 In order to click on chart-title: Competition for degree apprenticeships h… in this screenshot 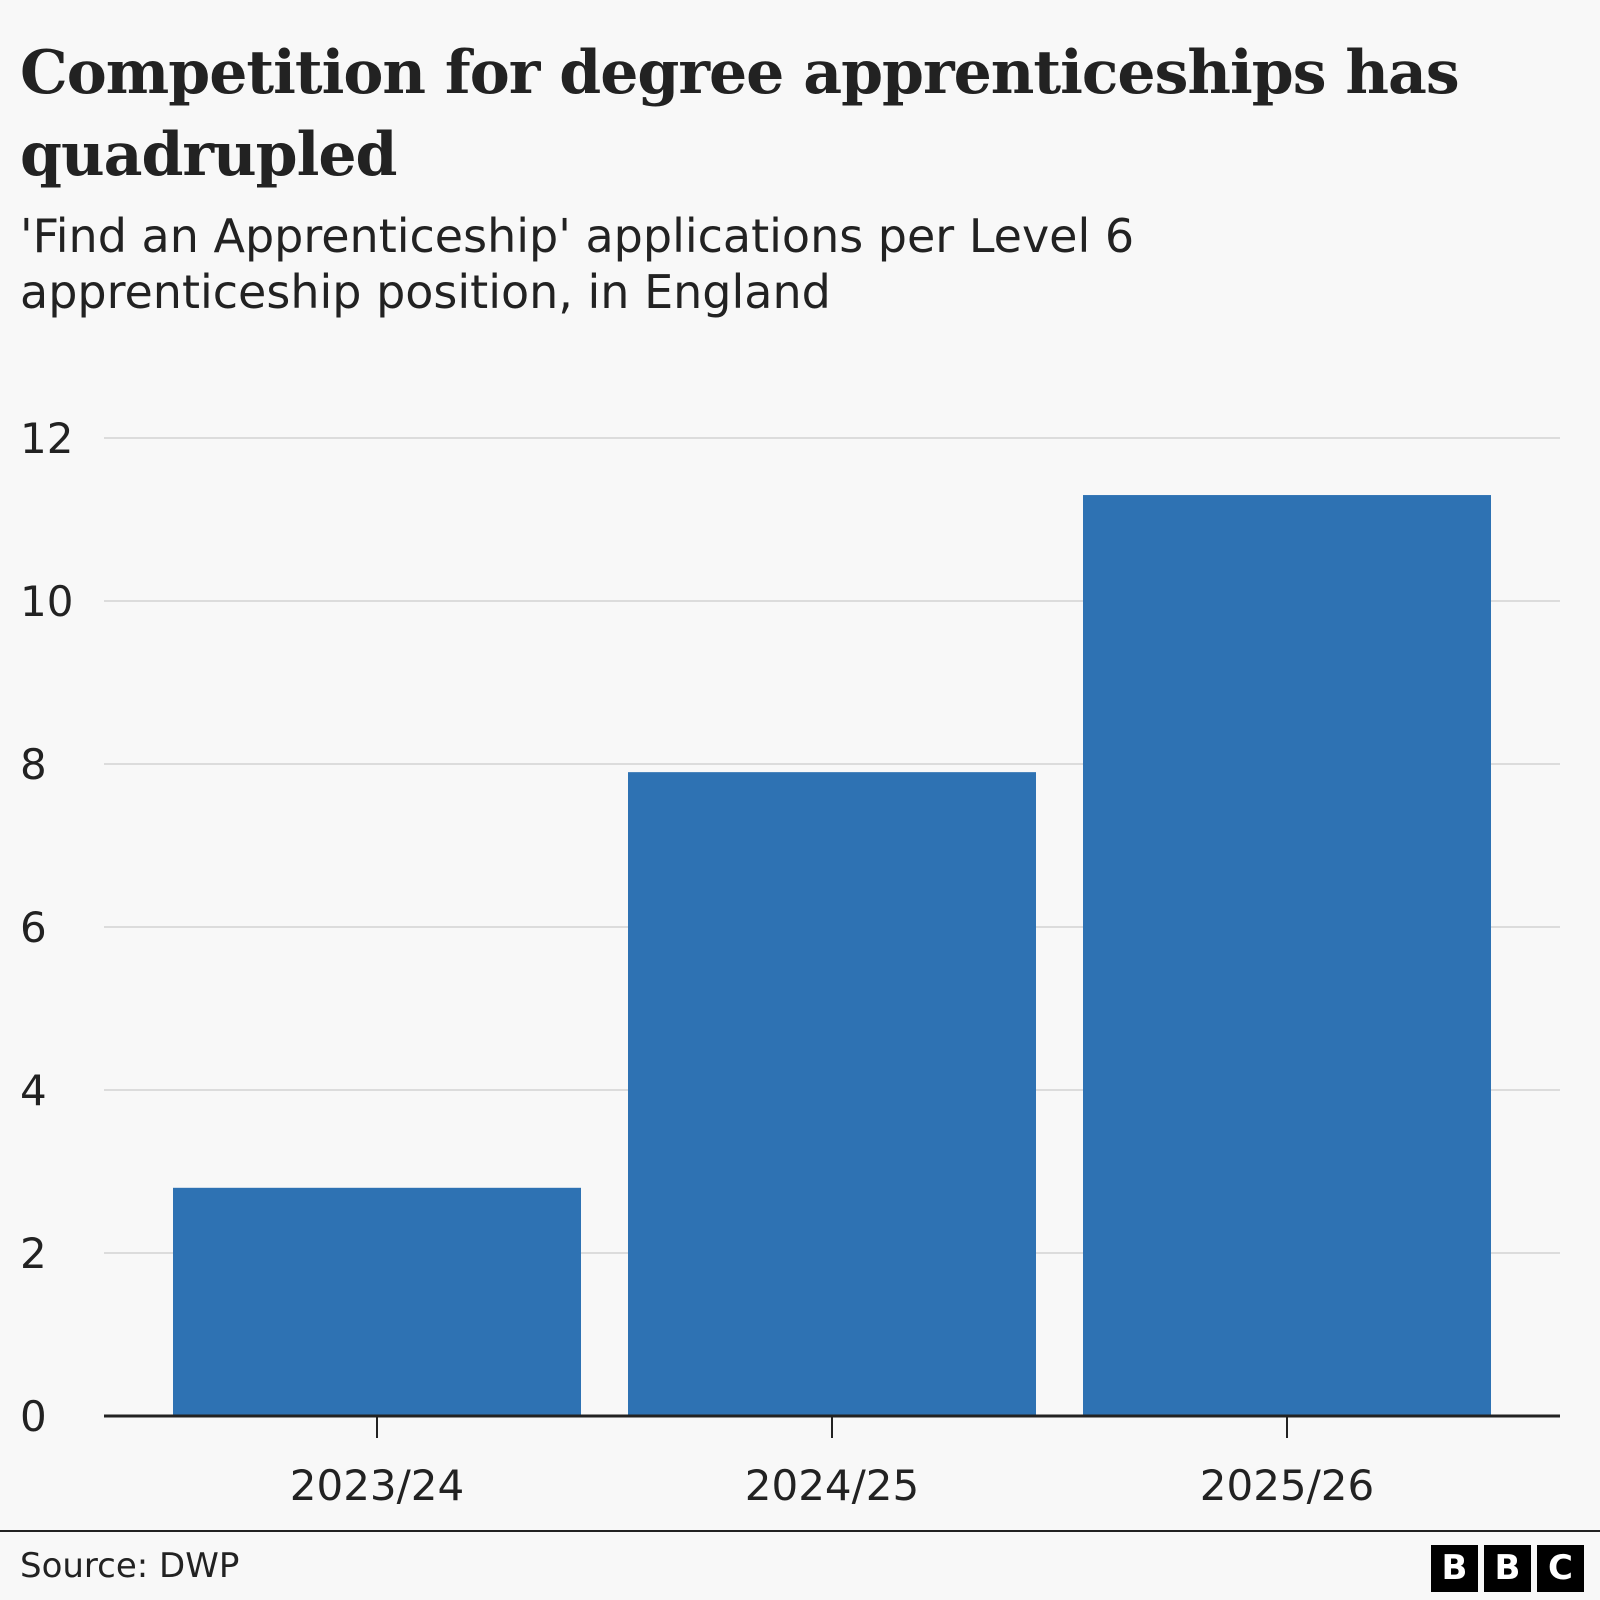, I will do `click(740, 114)`.